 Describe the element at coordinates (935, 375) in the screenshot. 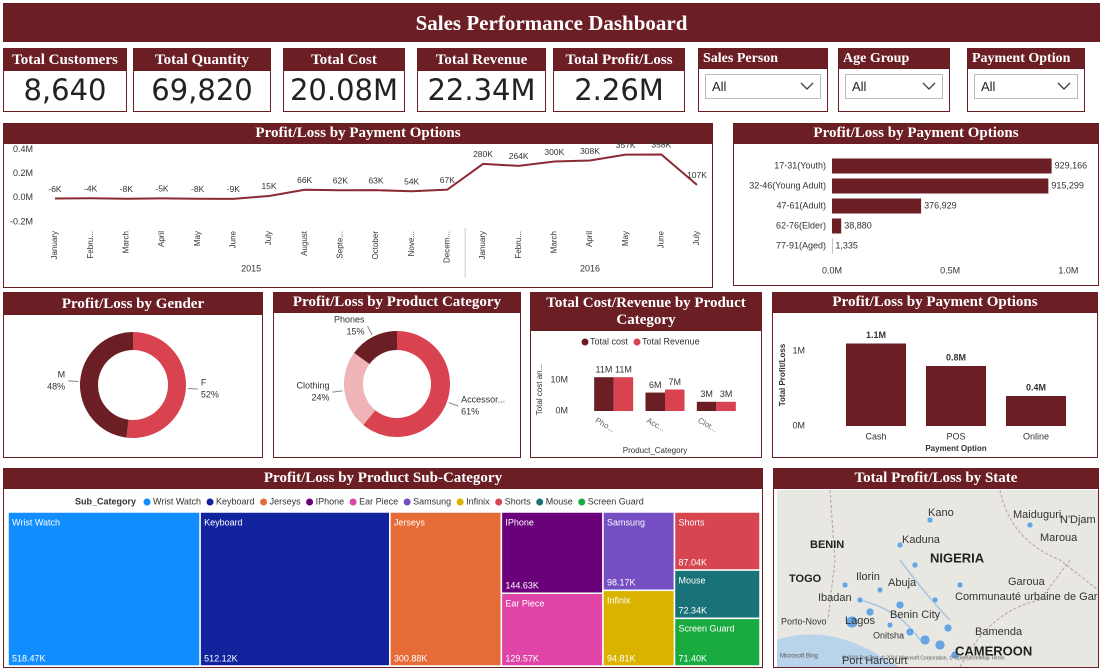

I see `panel: Profit/Loss by Payment Options` at that location.